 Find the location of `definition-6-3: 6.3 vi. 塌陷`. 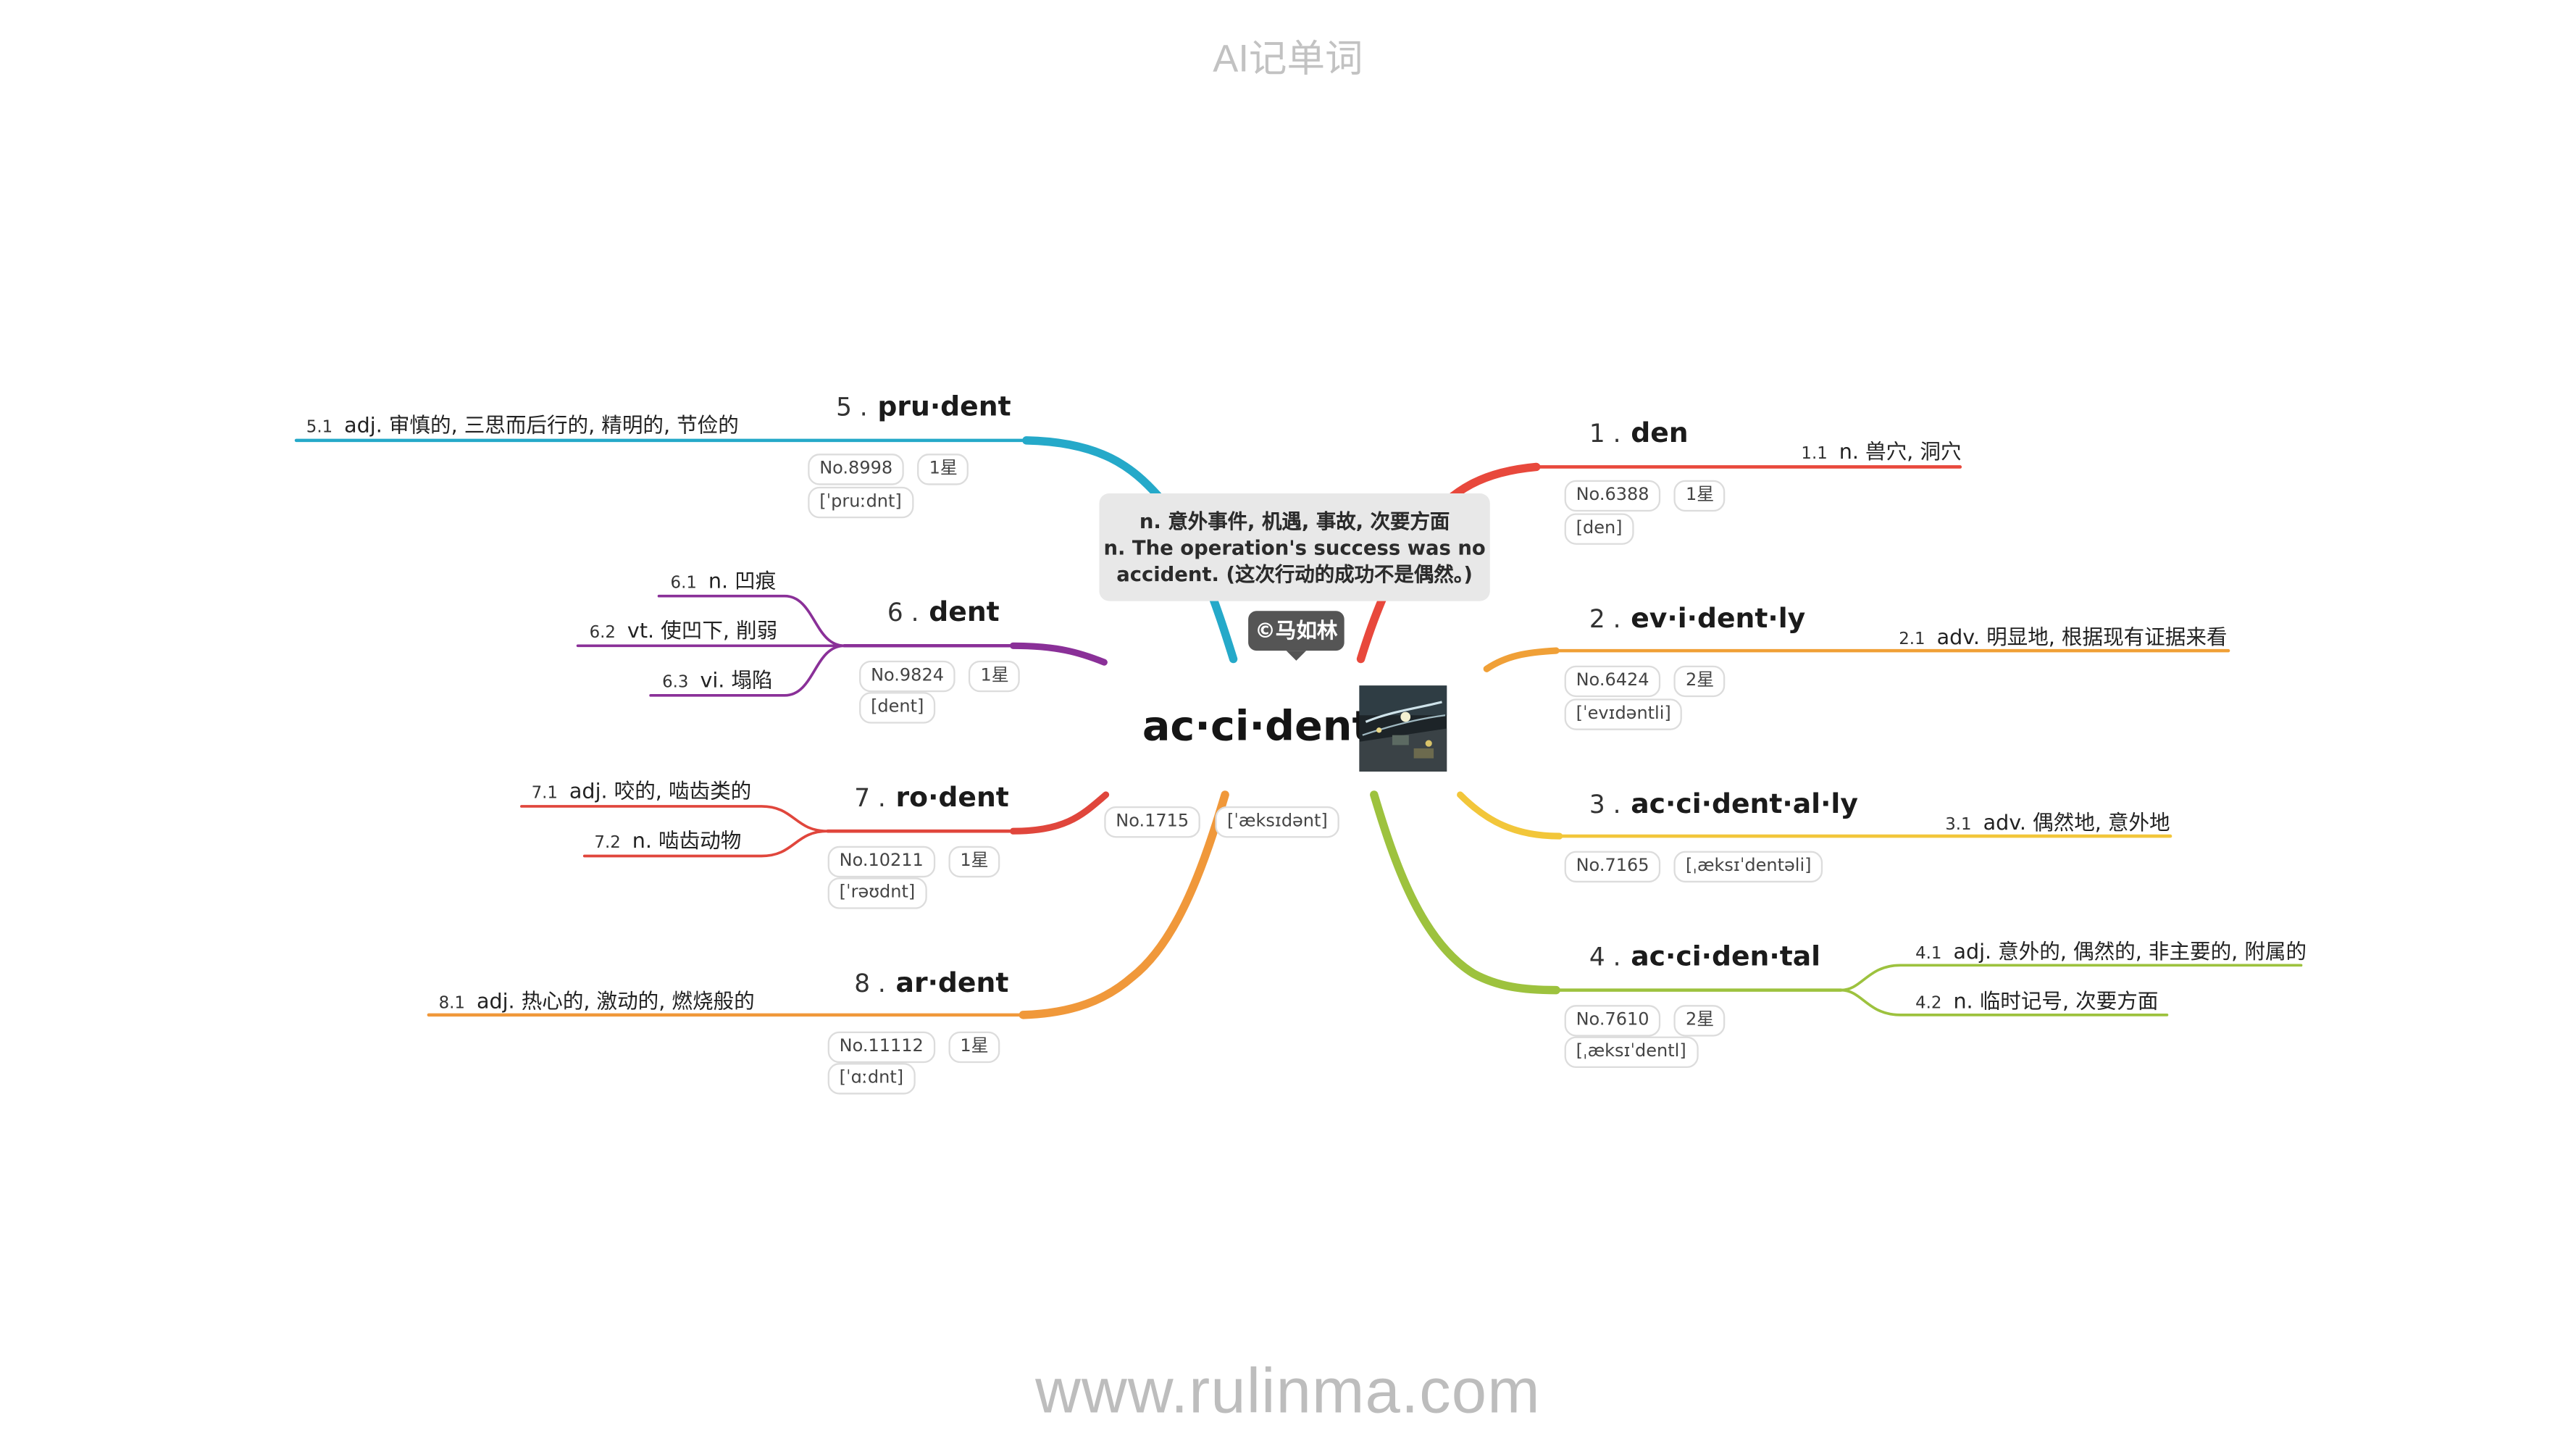

definition-6-3: 6.3 vi. 塌陷 is located at coordinates (717, 678).